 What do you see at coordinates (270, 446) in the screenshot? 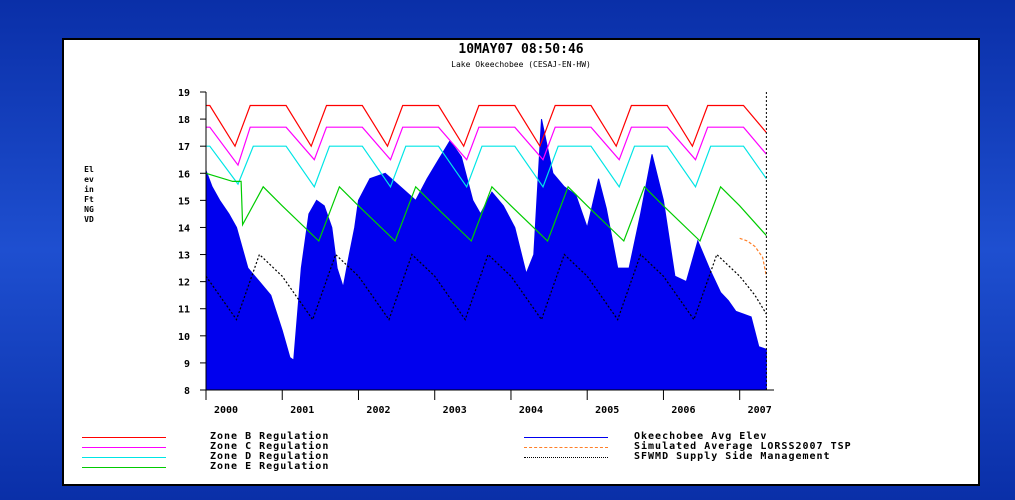
I see `legend-label: Zone C Regulation` at bounding box center [270, 446].